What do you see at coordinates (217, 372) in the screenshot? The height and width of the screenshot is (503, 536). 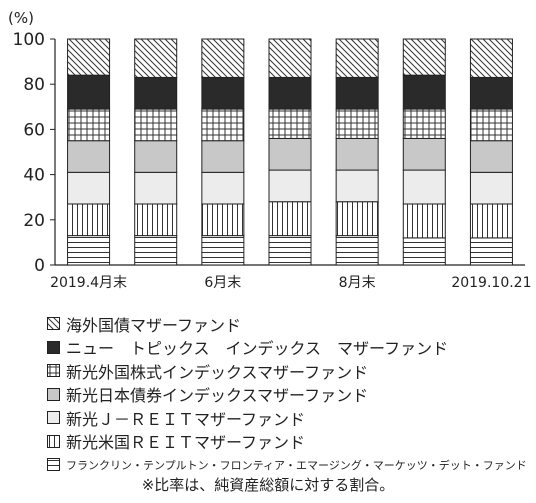 I see `legend-label: 新光外国株式インデックスマザーファンド` at bounding box center [217, 372].